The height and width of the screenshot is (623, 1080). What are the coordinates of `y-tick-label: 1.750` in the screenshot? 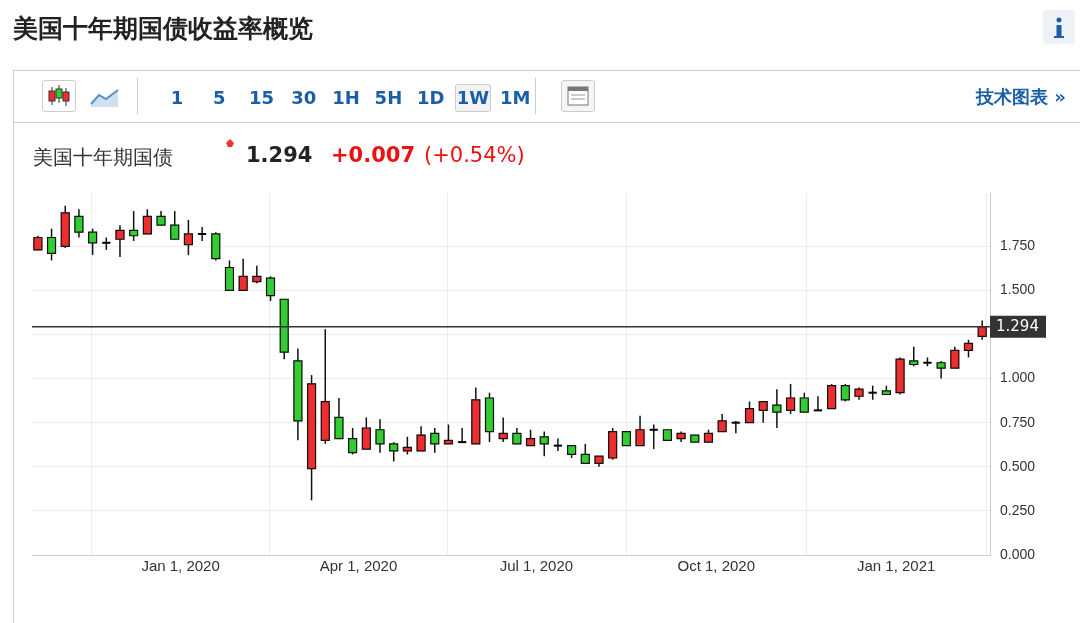 It's located at (1018, 245).